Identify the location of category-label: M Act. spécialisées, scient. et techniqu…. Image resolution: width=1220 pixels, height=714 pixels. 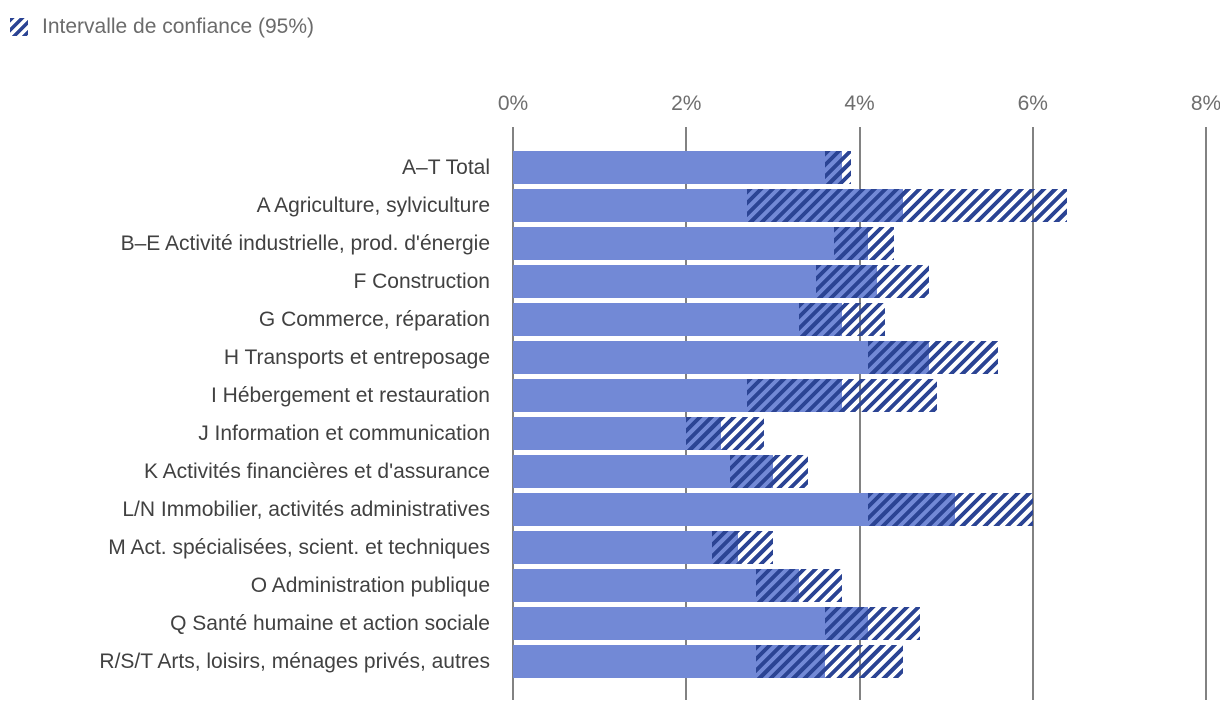
(299, 547).